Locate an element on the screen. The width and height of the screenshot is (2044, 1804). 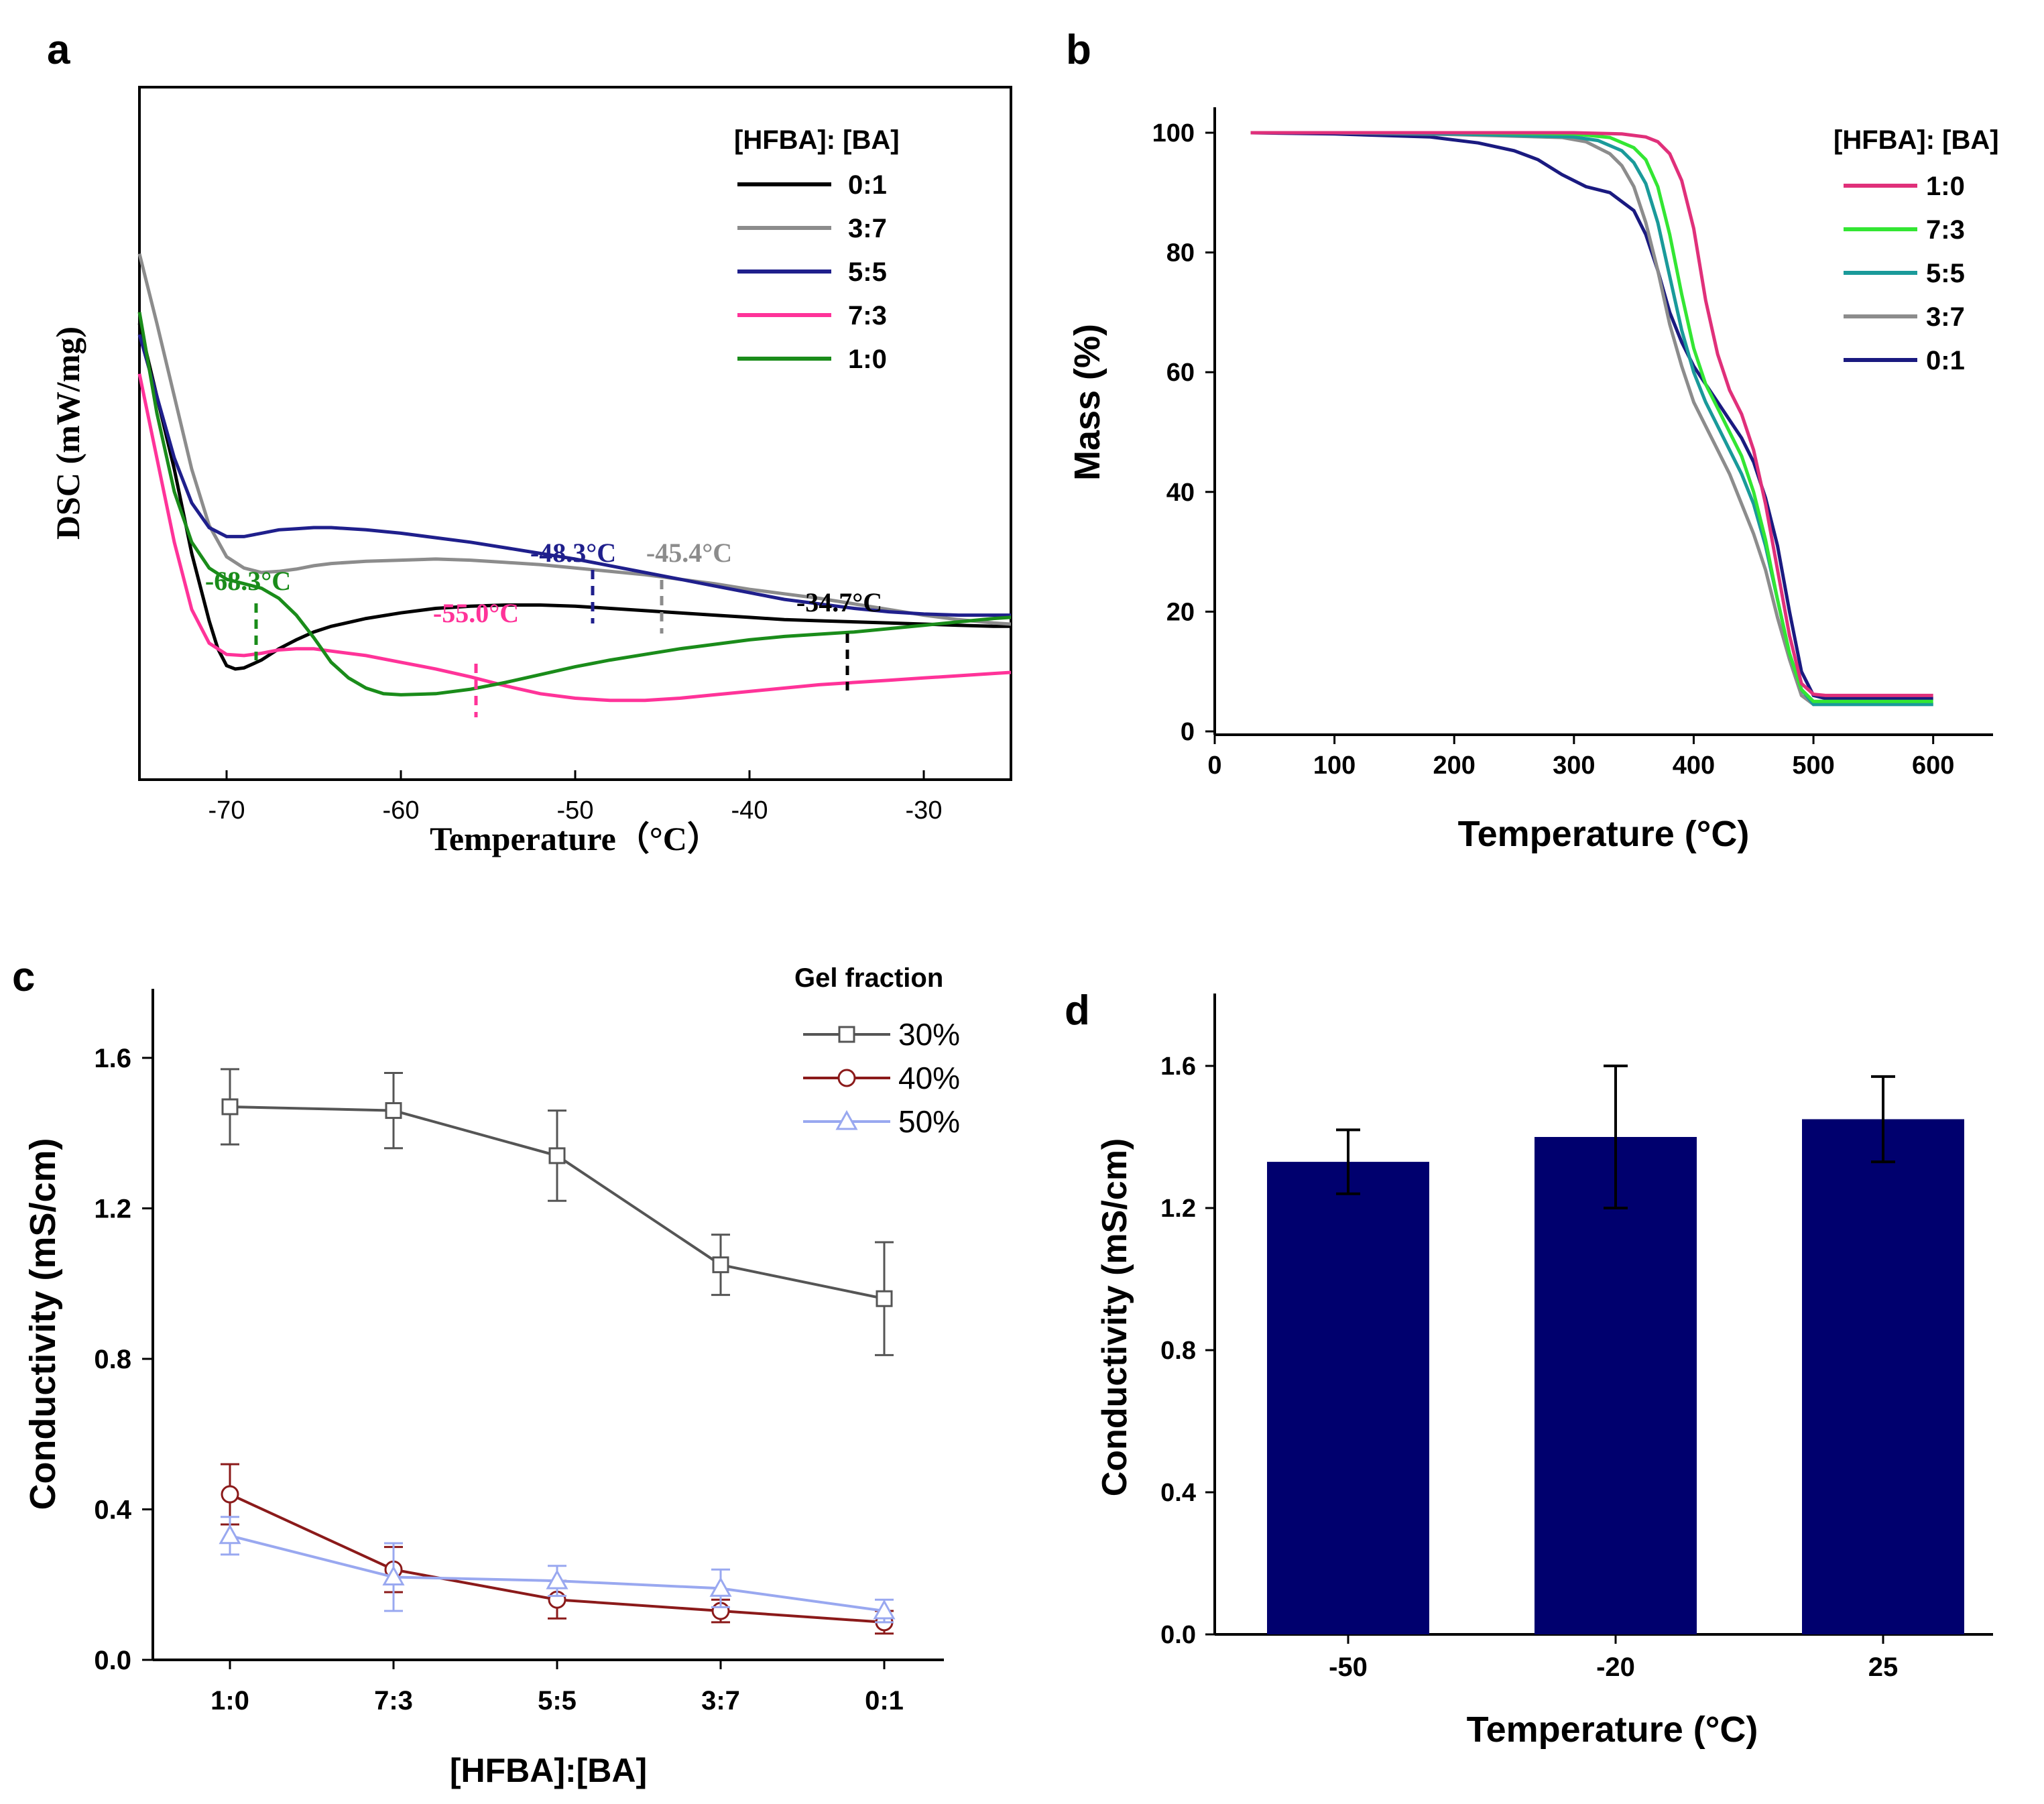
y-tick-label: 60 is located at coordinates (1180, 373).